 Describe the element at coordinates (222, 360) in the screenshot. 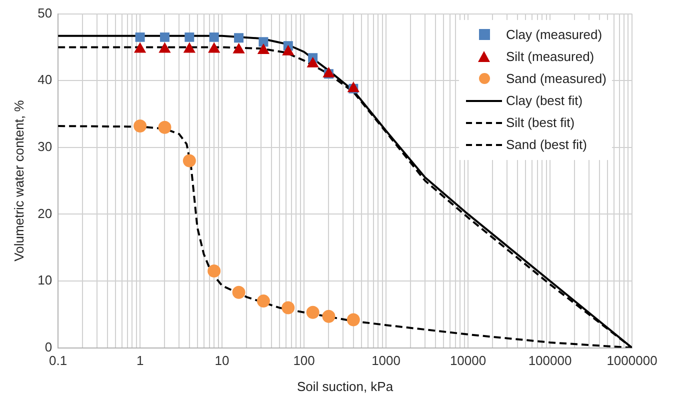

I see `x-tick-label: 10` at that location.